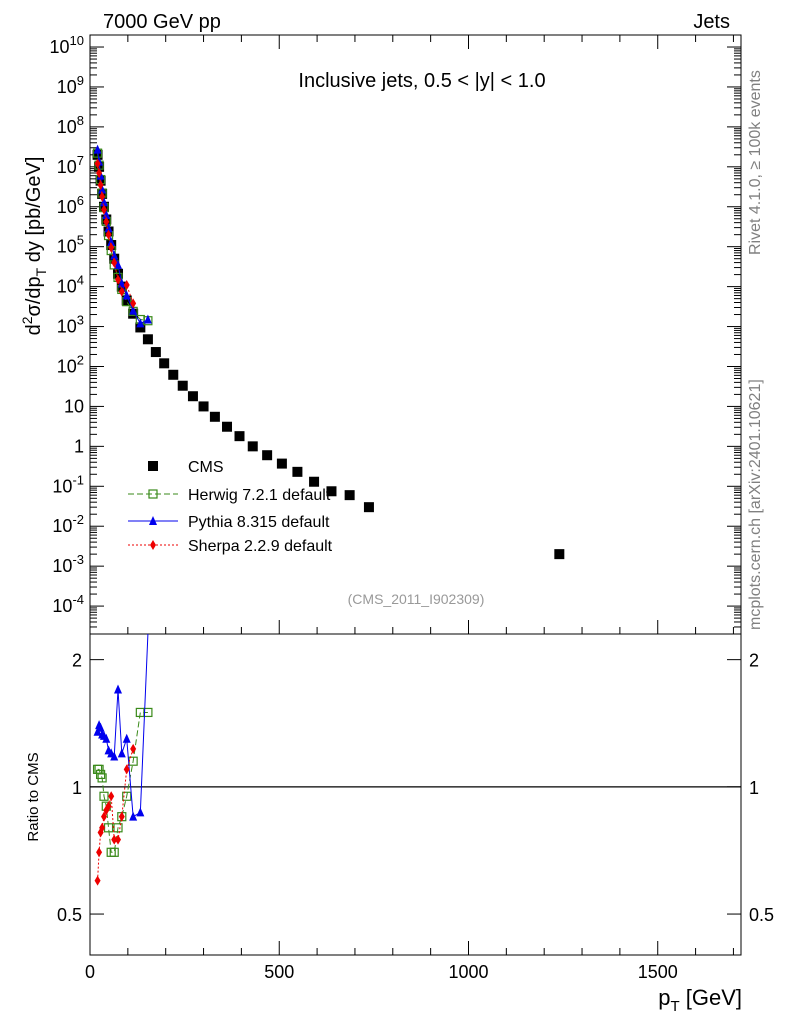 The width and height of the screenshot is (786, 1024). What do you see at coordinates (658, 972) in the screenshot?
I see `x-tick-label: 1500` at bounding box center [658, 972].